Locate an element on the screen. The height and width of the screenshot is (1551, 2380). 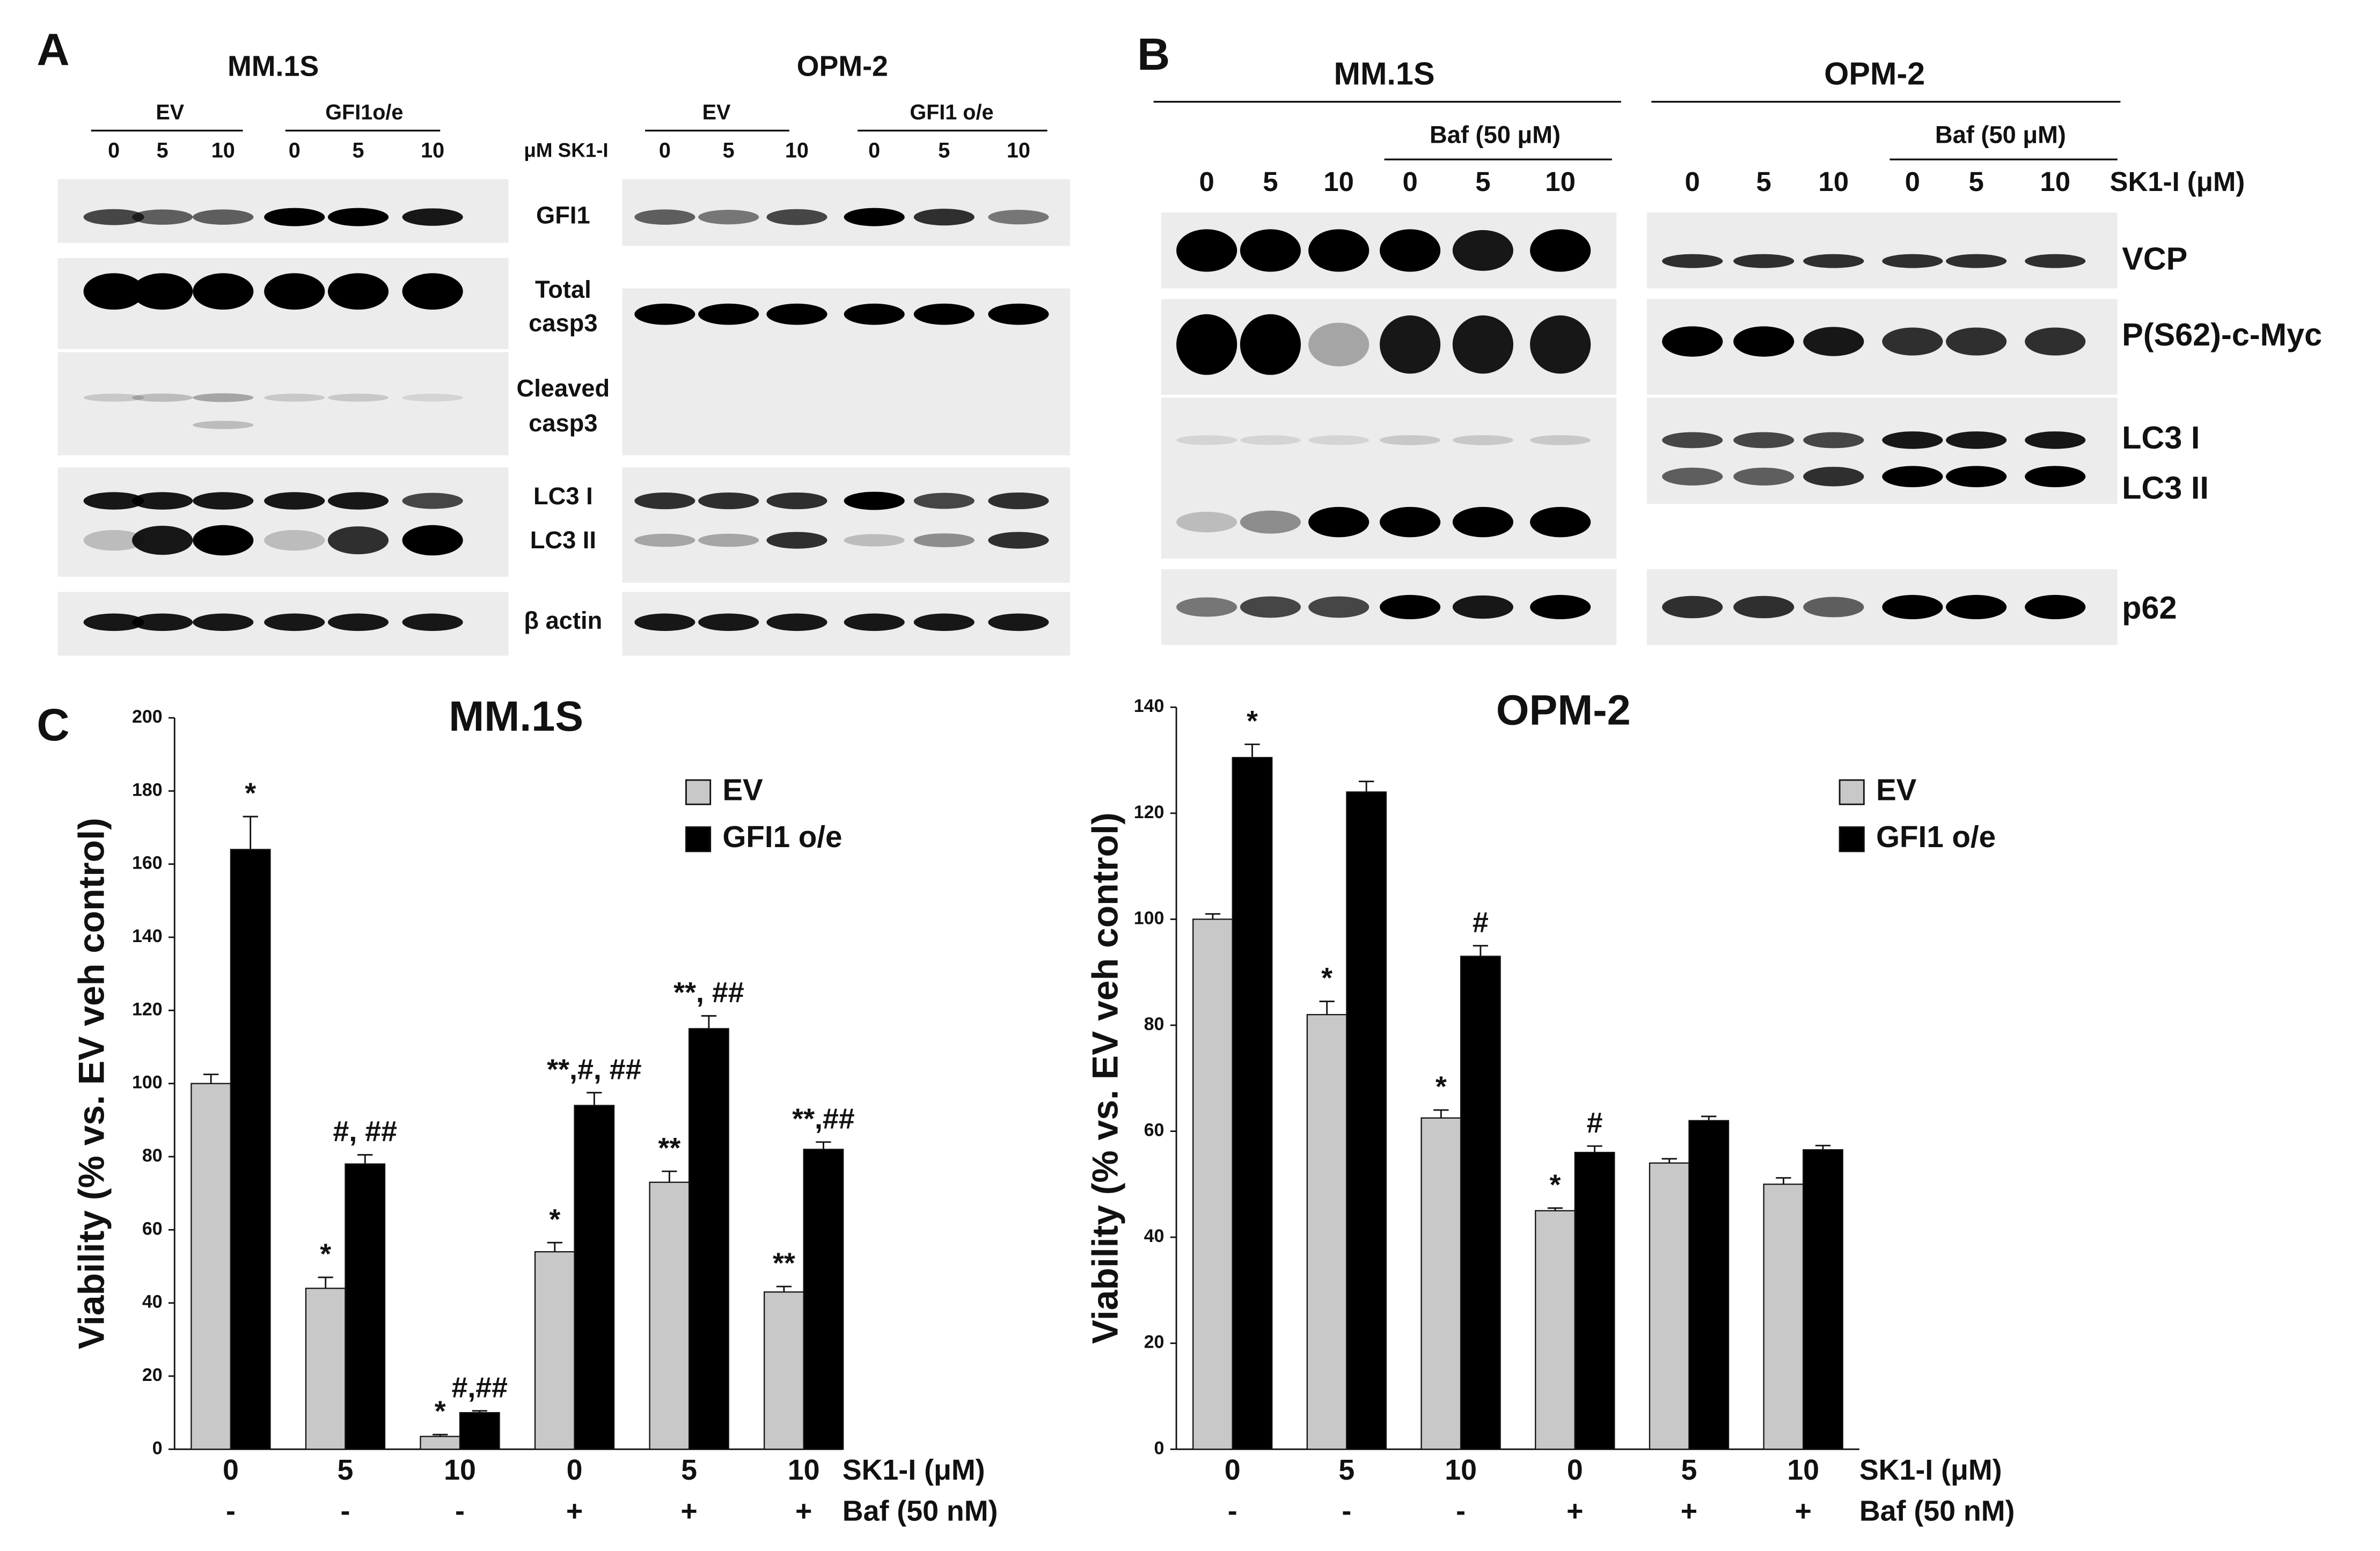
protein-label: casp3 is located at coordinates (563, 423).